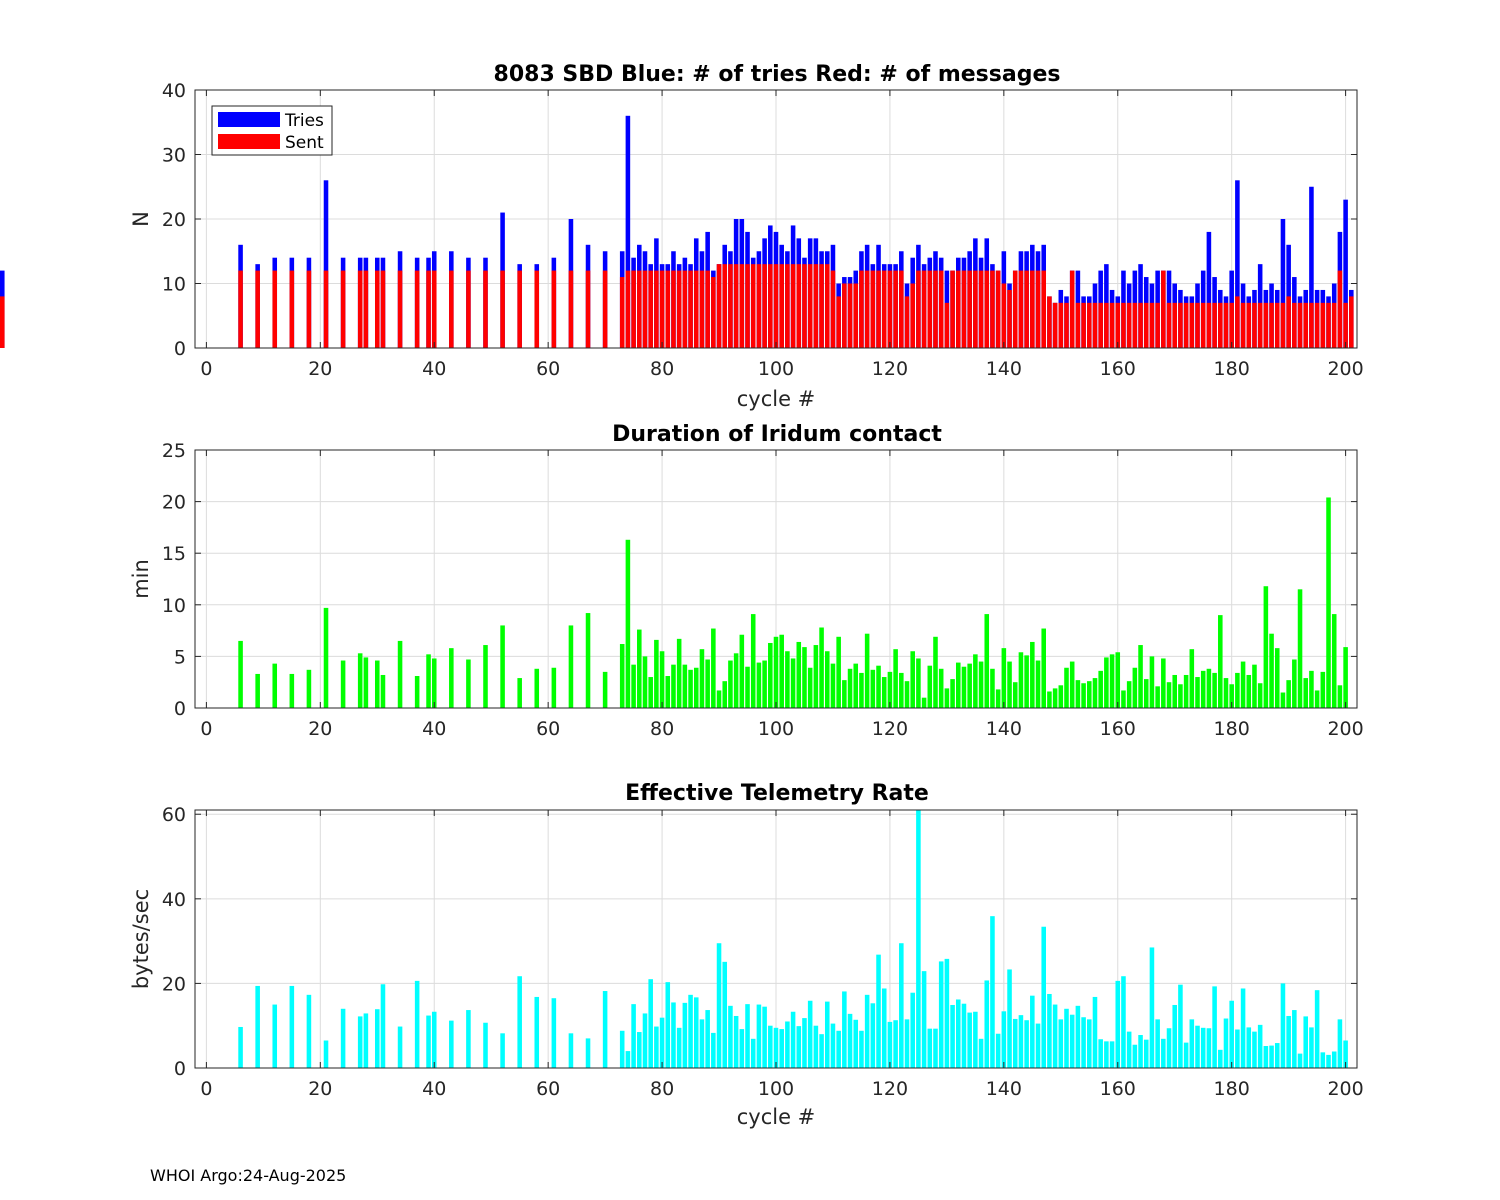 The height and width of the screenshot is (1200, 1500). What do you see at coordinates (141, 579) in the screenshot?
I see `y-axis-label: min` at bounding box center [141, 579].